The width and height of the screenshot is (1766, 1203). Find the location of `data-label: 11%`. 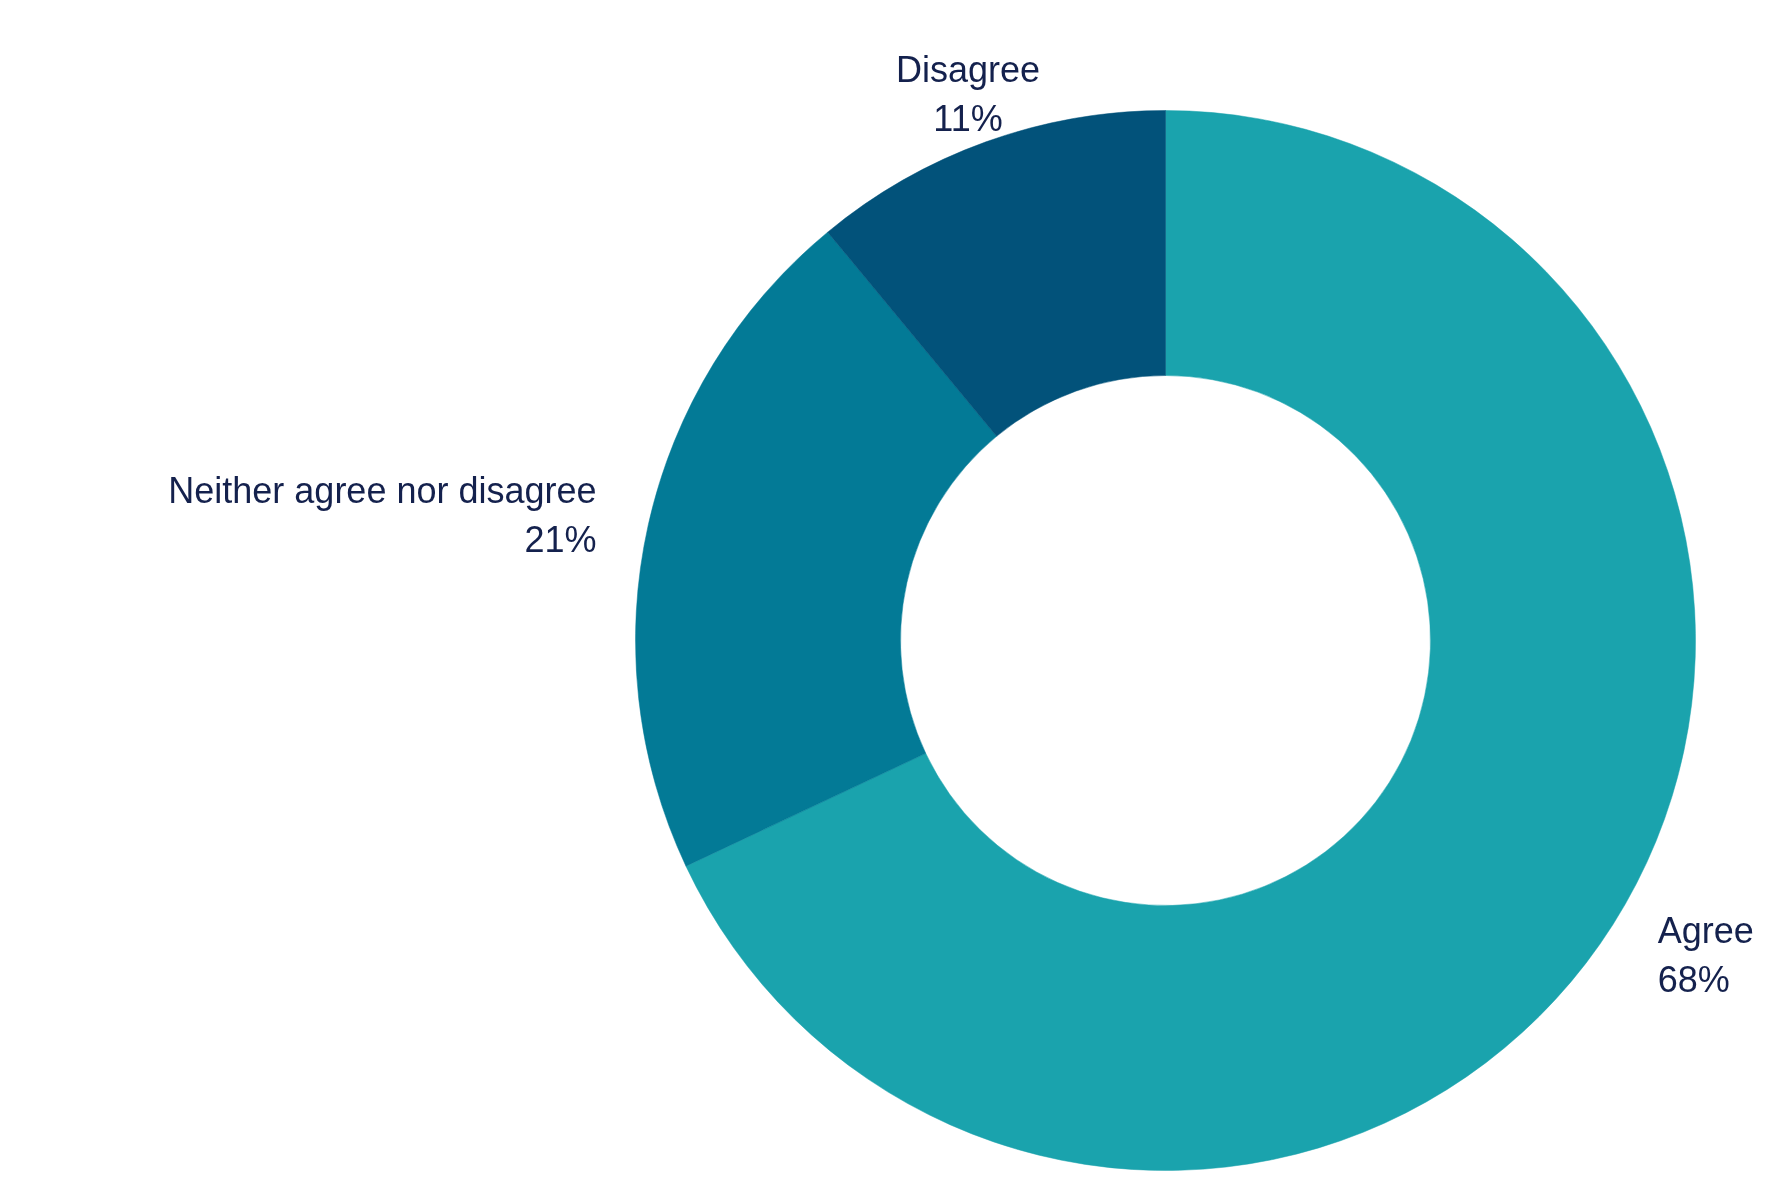

data-label: 11% is located at coordinates (968, 118).